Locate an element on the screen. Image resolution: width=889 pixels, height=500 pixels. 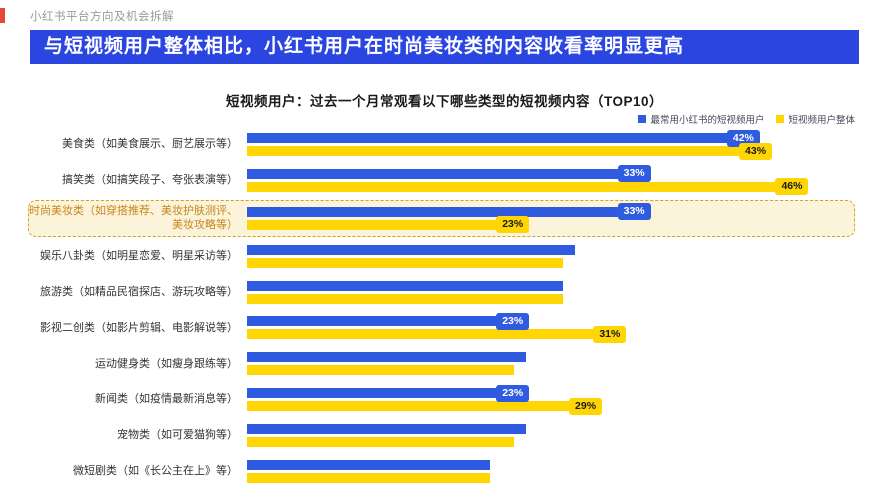
chart-row: 新闻类（如疫情最新消息等） 23% 29% is located at coordinates (441, 399).